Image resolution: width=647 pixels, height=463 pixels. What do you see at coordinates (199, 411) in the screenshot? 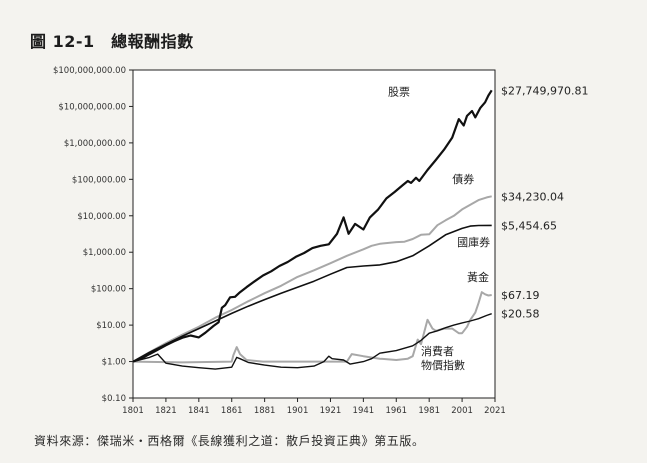
I see `x-tick-label: 1841` at bounding box center [199, 411].